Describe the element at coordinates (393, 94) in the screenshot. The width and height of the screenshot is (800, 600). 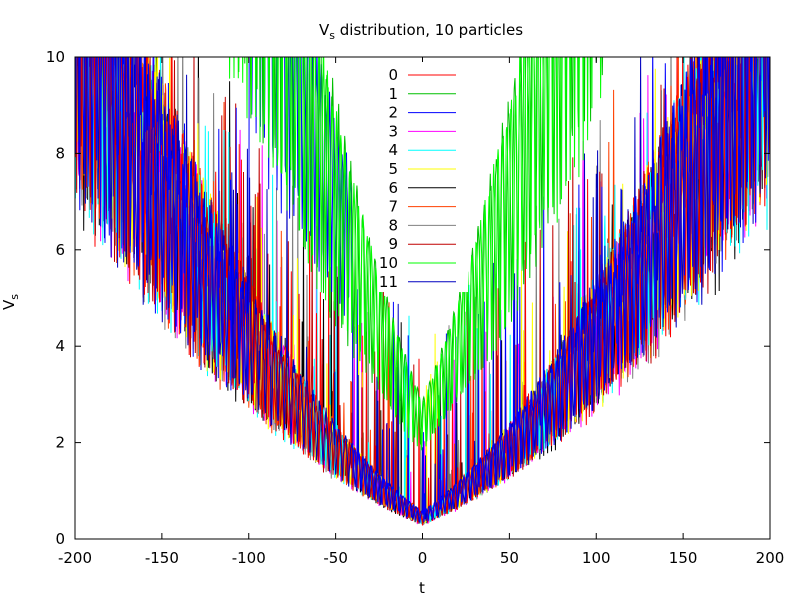
I see `legend-label-1: 1` at that location.